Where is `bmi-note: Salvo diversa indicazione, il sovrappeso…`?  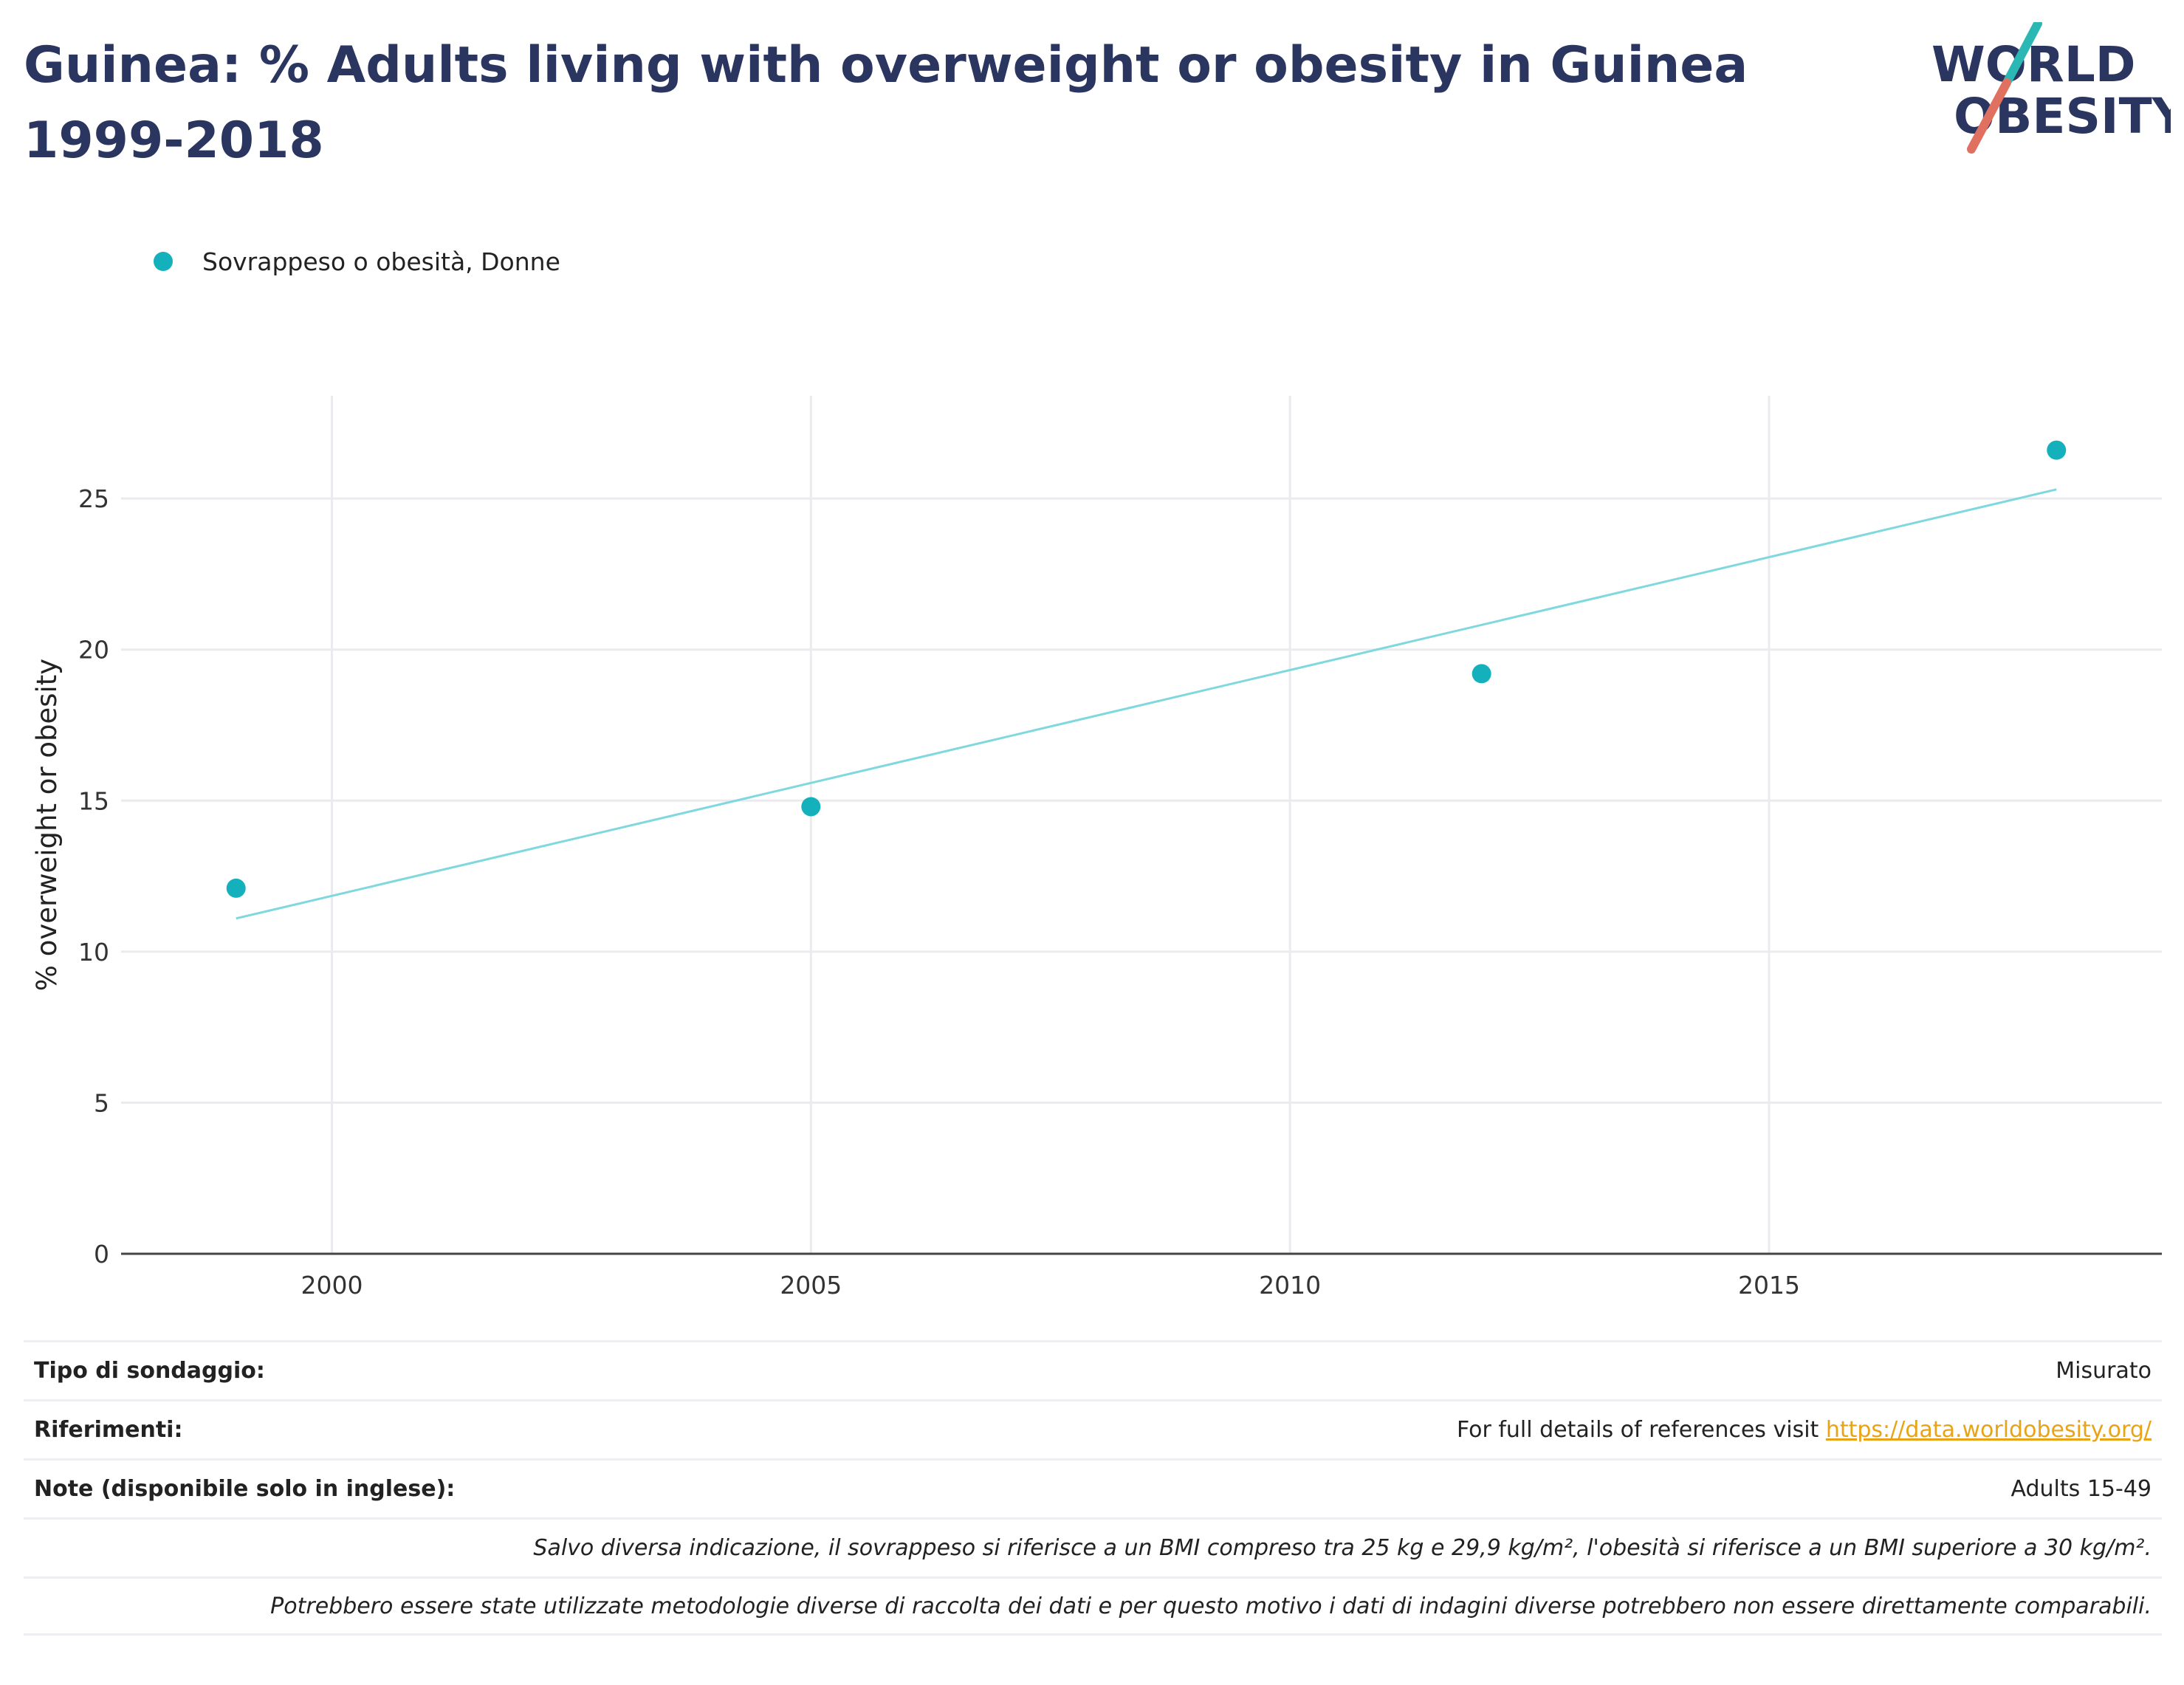
bmi-note: Salvo diversa indicazione, il sovrappeso… is located at coordinates (1343, 1548).